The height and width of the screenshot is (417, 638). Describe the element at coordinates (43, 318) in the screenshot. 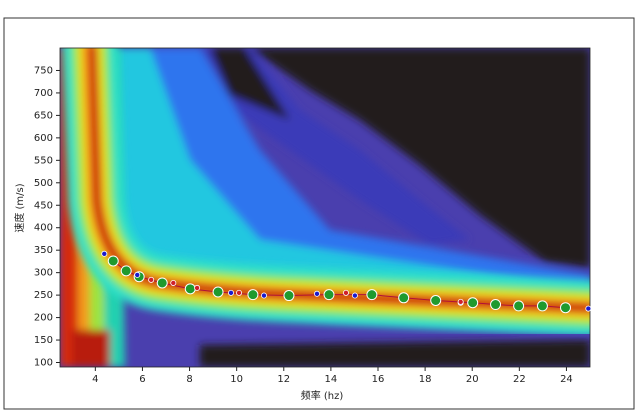

I see `y-tick-label: 200` at that location.